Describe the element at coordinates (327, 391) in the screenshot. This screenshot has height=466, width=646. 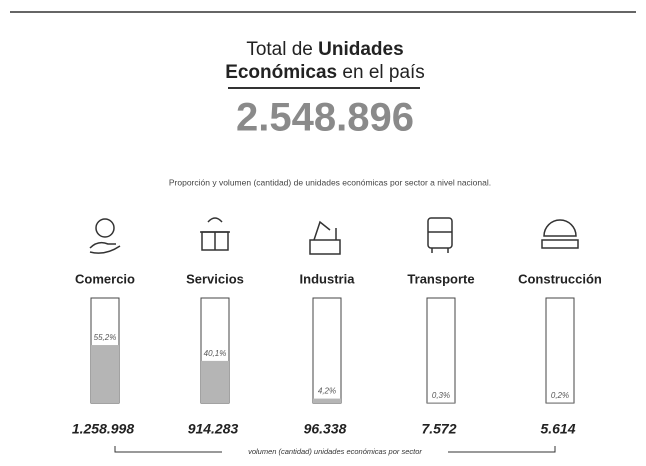
I see `value-label: 4,2%` at that location.